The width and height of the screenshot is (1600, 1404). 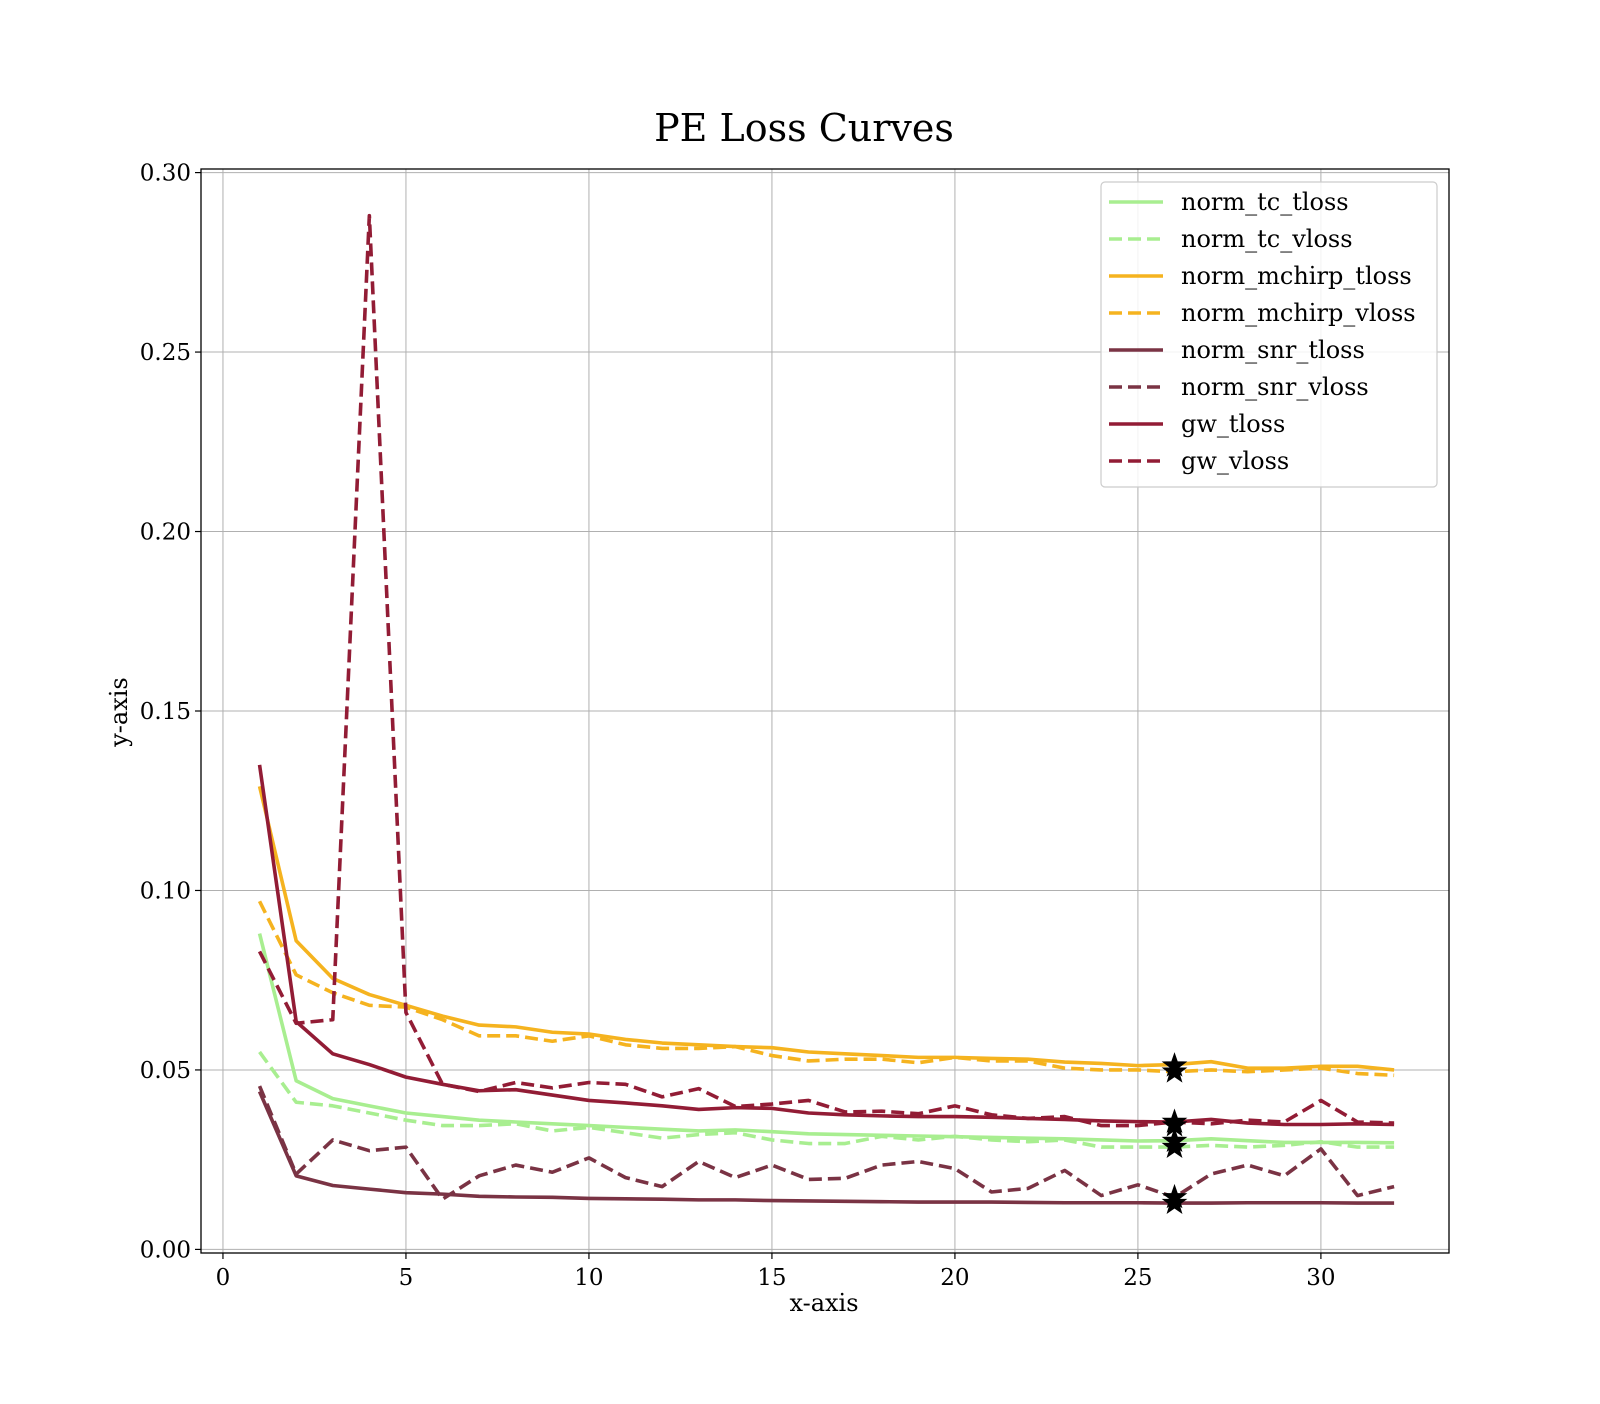 What do you see at coordinates (165, 533) in the screenshot?
I see `y-tick-label: 0.20` at bounding box center [165, 533].